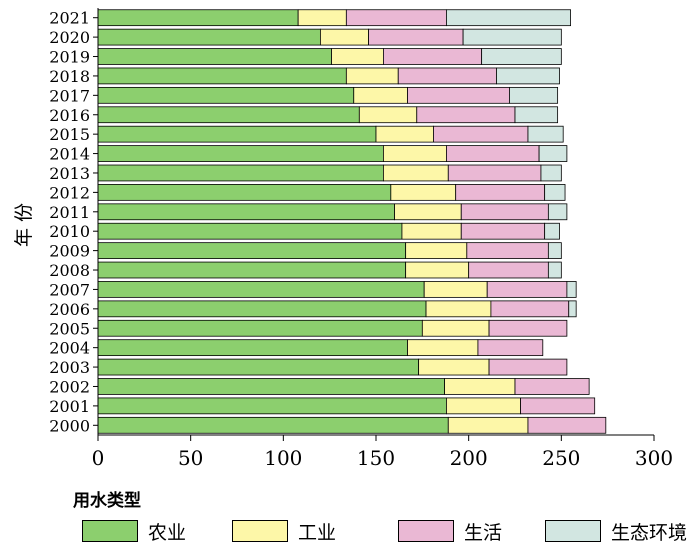  Describe the element at coordinates (69, 212) in the screenshot. I see `y-tick-label: 2011` at that location.